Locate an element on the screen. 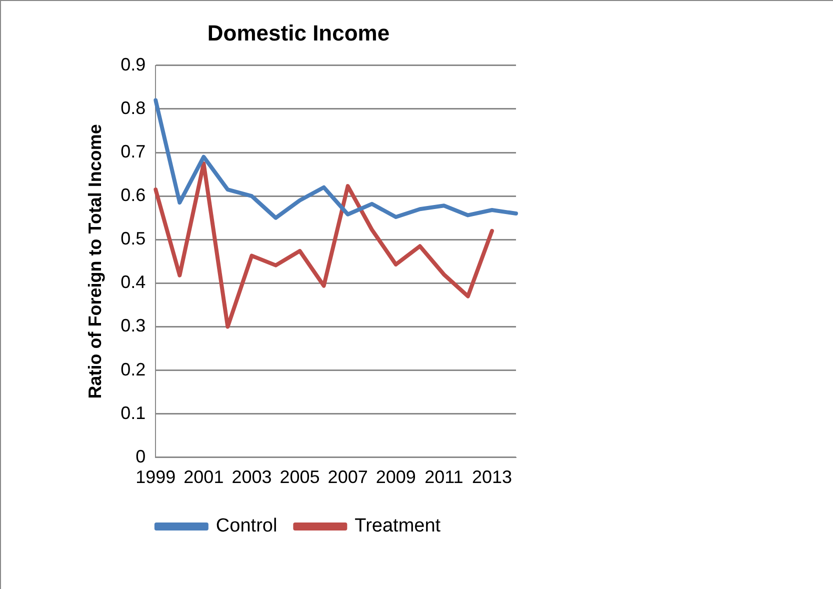  legend-label: Treatment is located at coordinates (398, 526).